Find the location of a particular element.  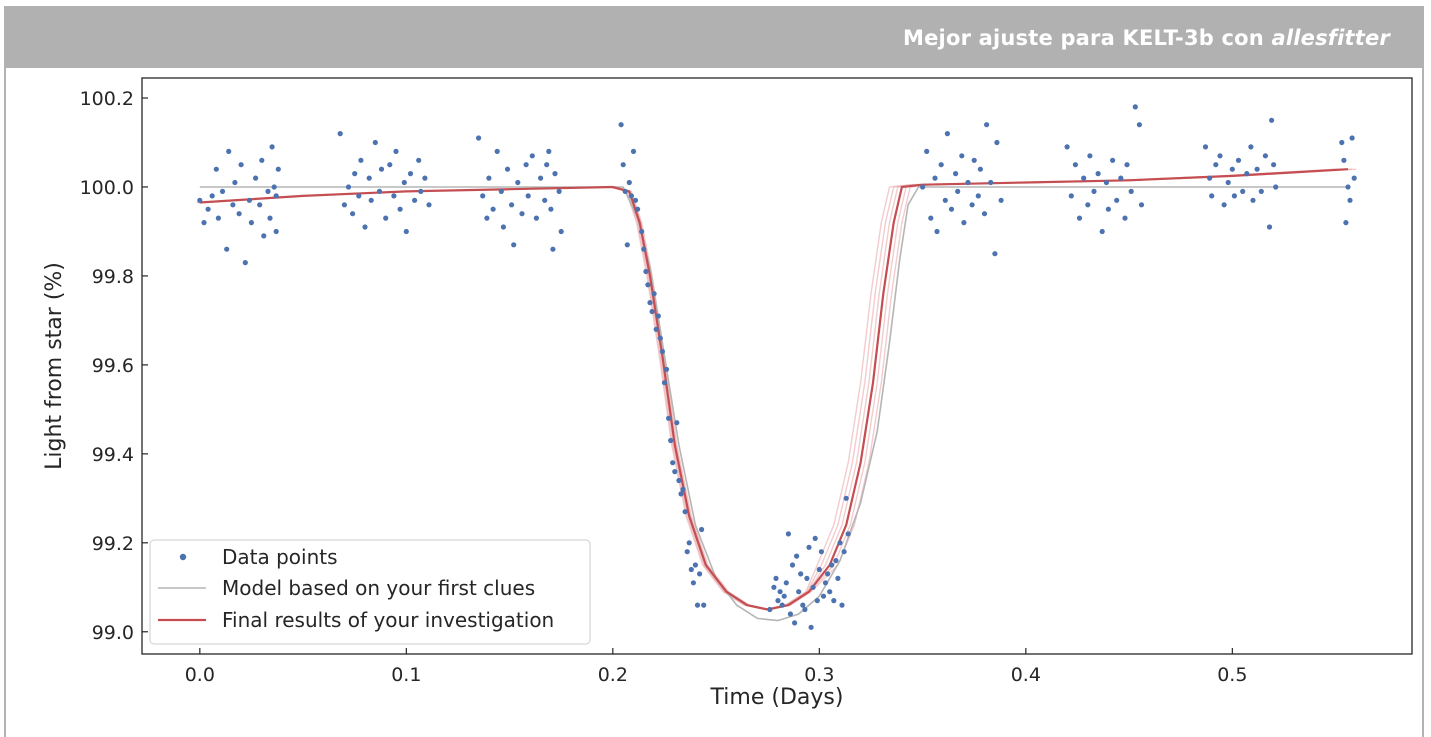

y-tick-label: 100.0 is located at coordinates (107, 188).